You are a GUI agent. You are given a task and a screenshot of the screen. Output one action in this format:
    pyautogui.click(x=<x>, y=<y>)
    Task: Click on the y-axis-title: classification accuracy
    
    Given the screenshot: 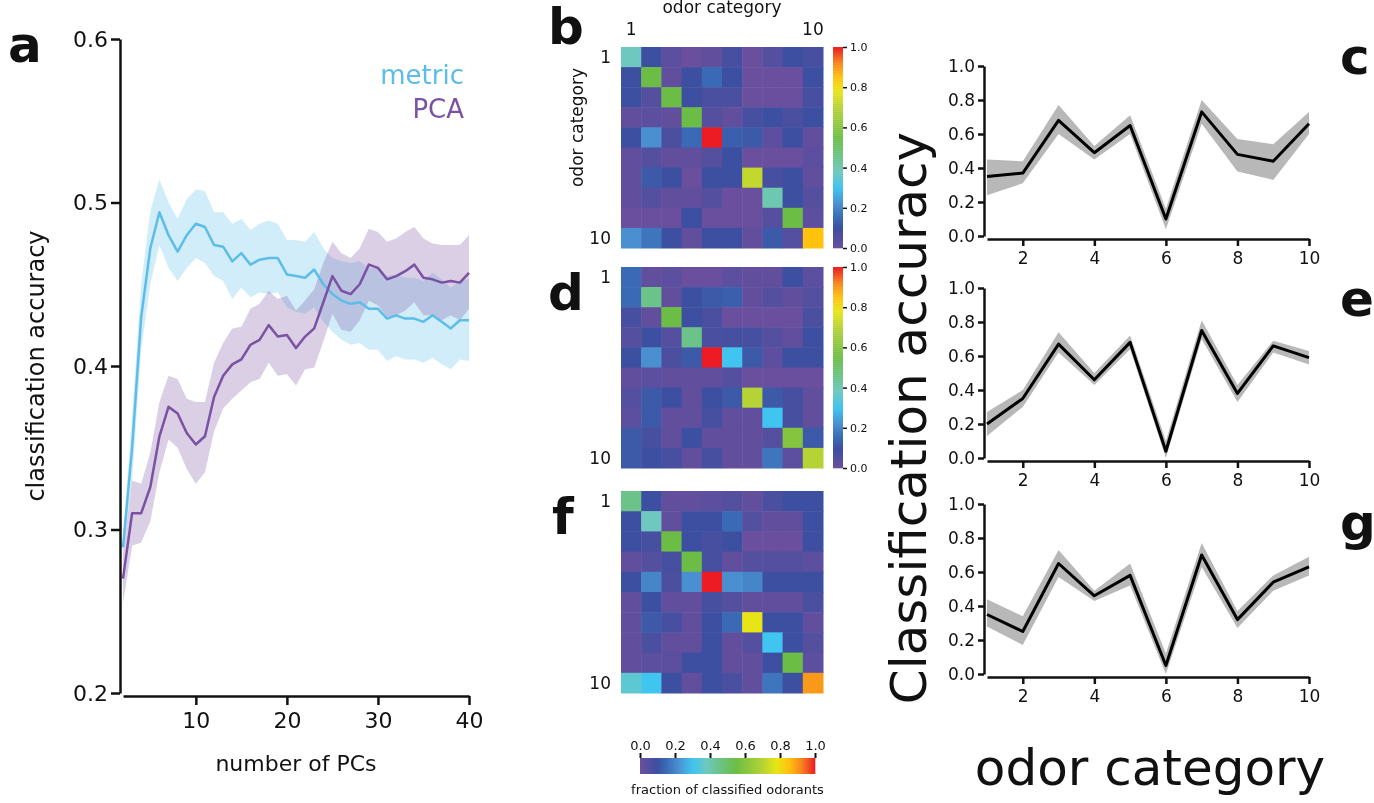 What is the action you would take?
    pyautogui.click(x=36, y=366)
    